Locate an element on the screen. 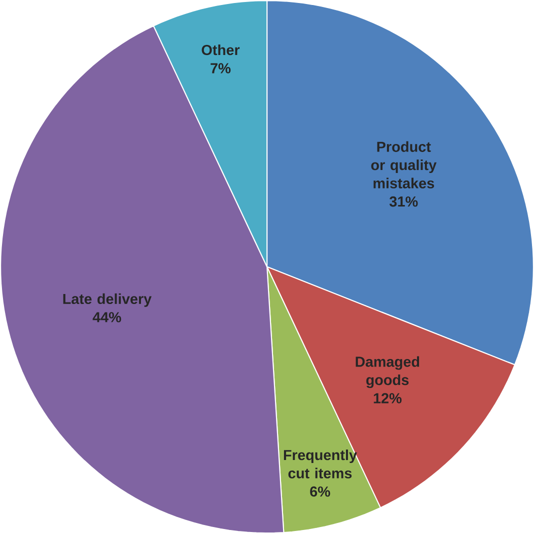 The height and width of the screenshot is (534, 534). slice-label: Frequently cut items is located at coordinates (320, 464).